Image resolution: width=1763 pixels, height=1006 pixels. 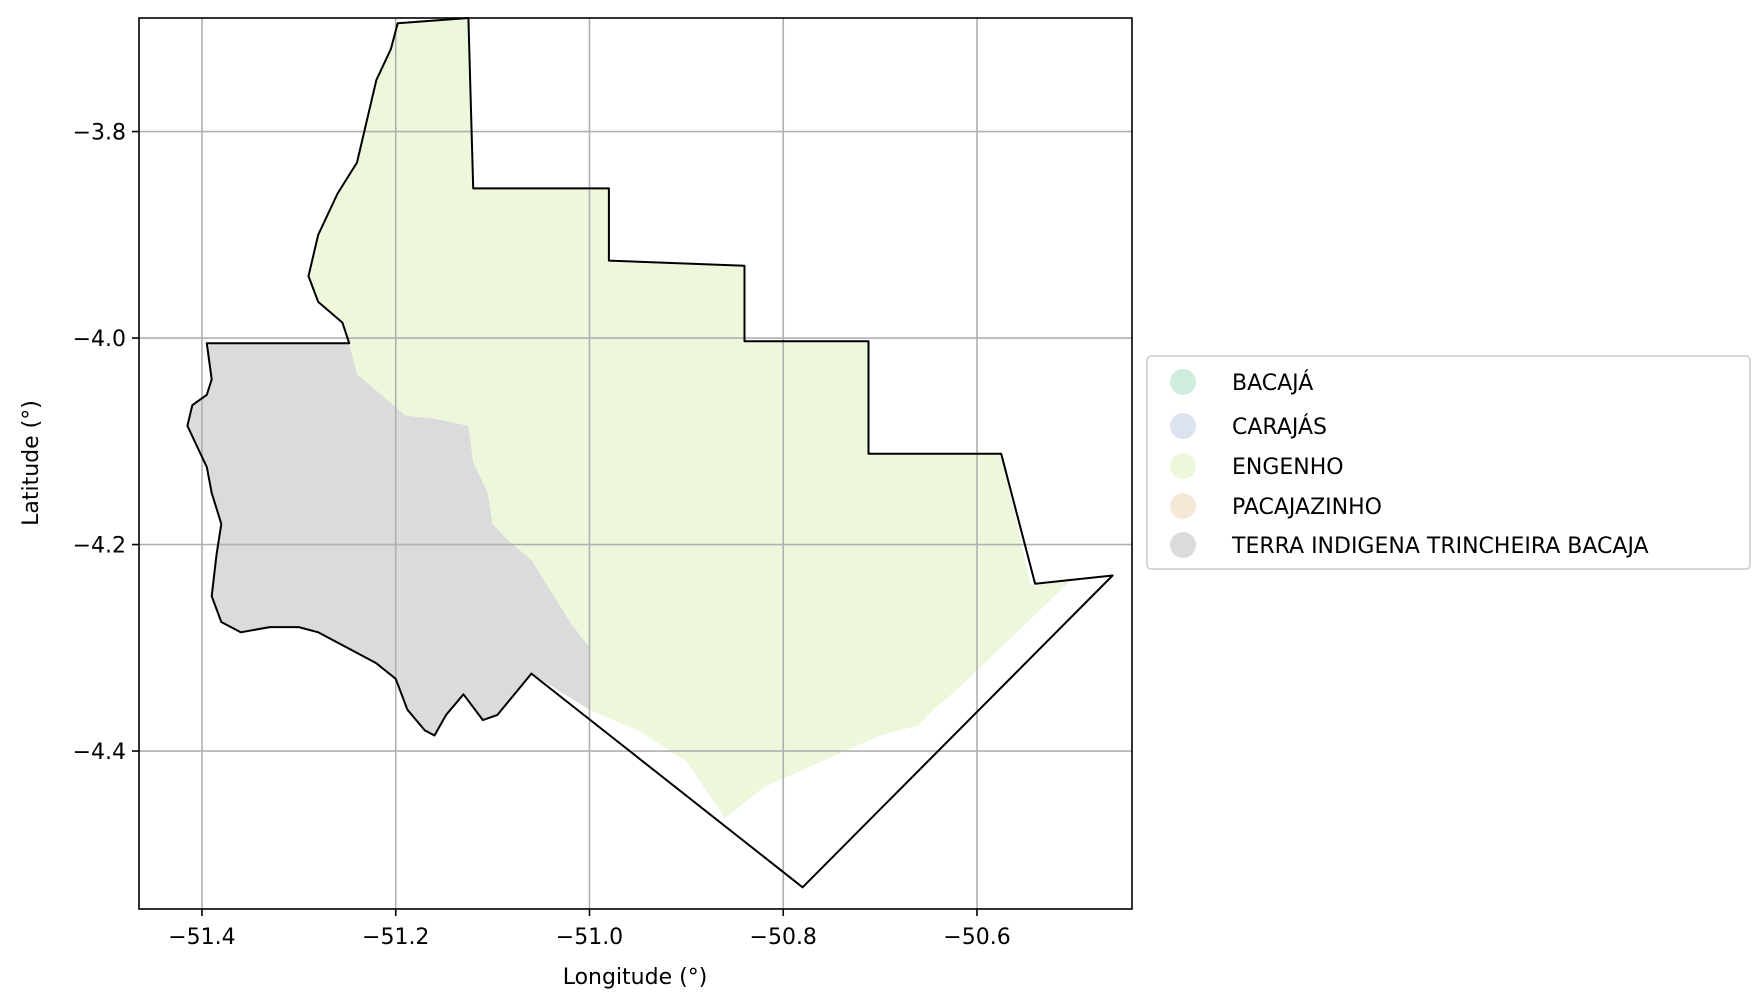 I want to click on y-axis-label: Latitude (°), so click(x=31, y=463).